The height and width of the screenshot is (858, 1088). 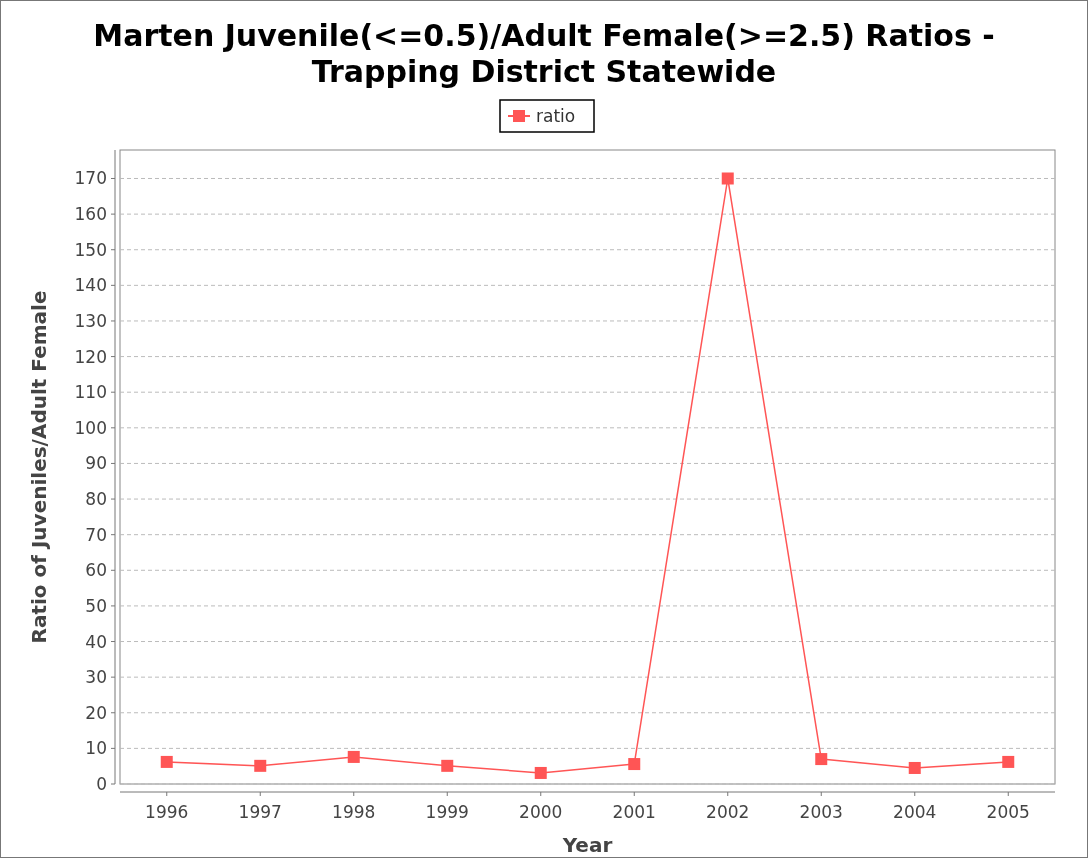 I want to click on x-axis-title: Year, so click(x=587, y=845).